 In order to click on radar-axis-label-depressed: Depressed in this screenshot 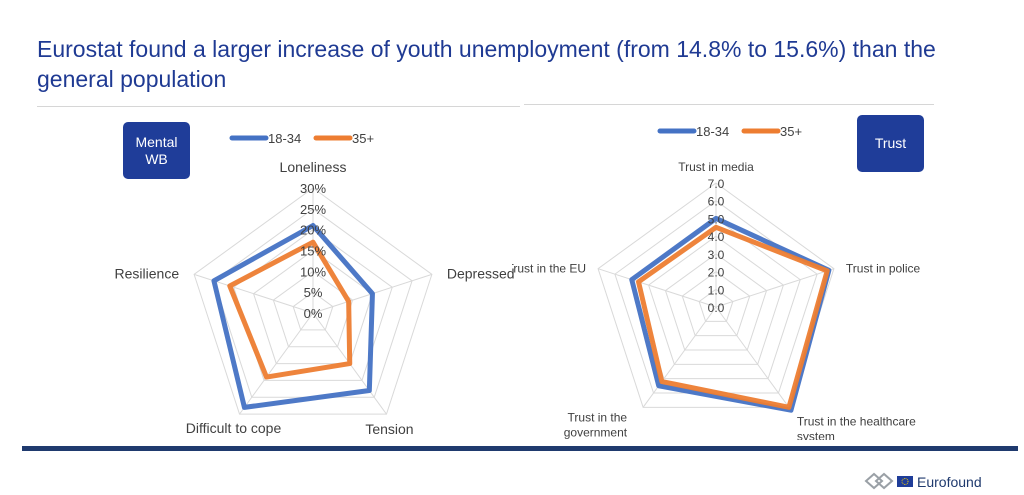, I will do `click(481, 273)`.